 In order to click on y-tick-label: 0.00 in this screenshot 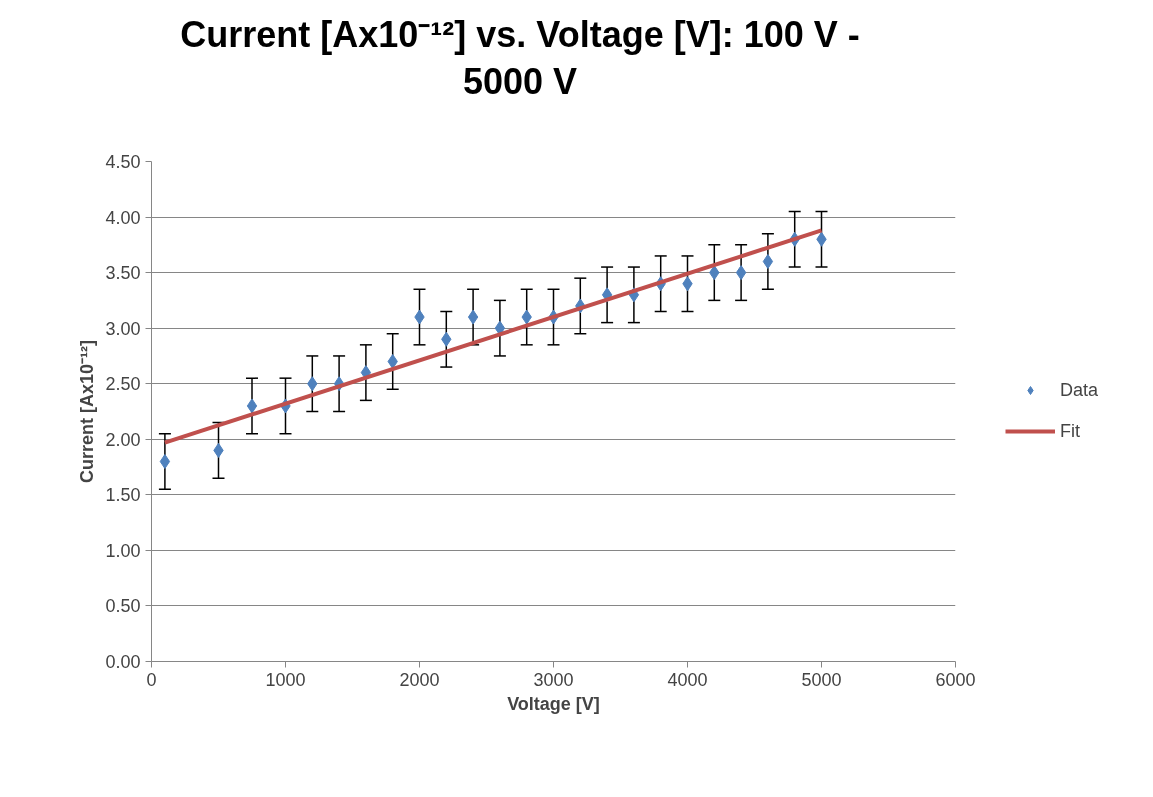, I will do `click(123, 661)`.